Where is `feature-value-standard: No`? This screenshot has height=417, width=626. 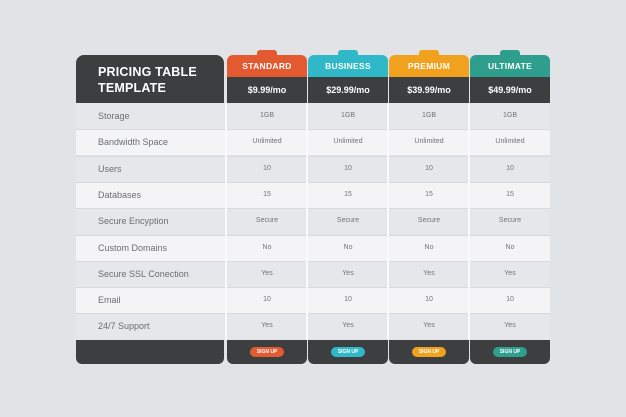
feature-value-standard: No is located at coordinates (267, 247).